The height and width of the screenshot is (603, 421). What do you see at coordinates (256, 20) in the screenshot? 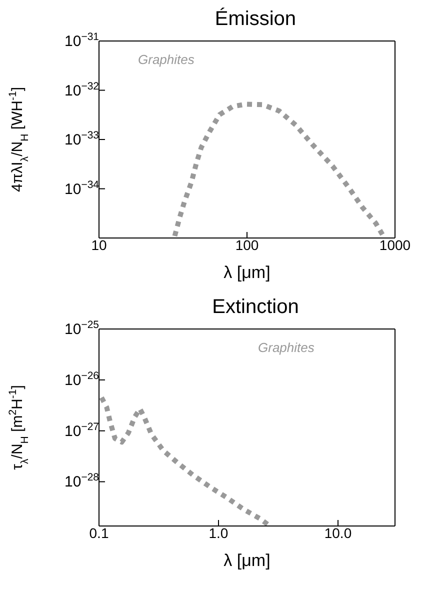
I see `chart-title: Émission` at bounding box center [256, 20].